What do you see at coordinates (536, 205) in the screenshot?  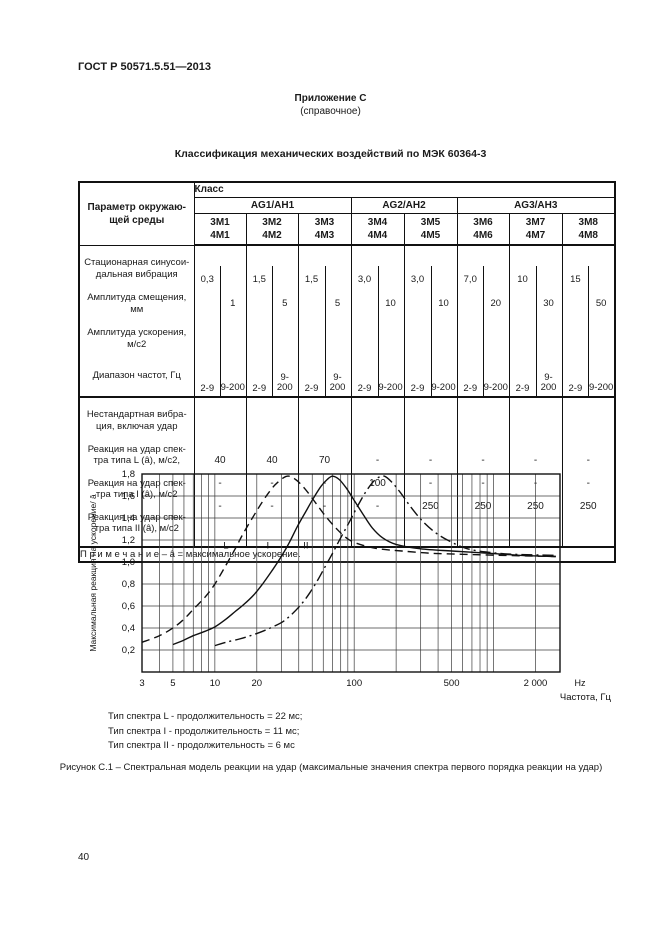 I see `group-ag3: AG3/AH3` at bounding box center [536, 205].